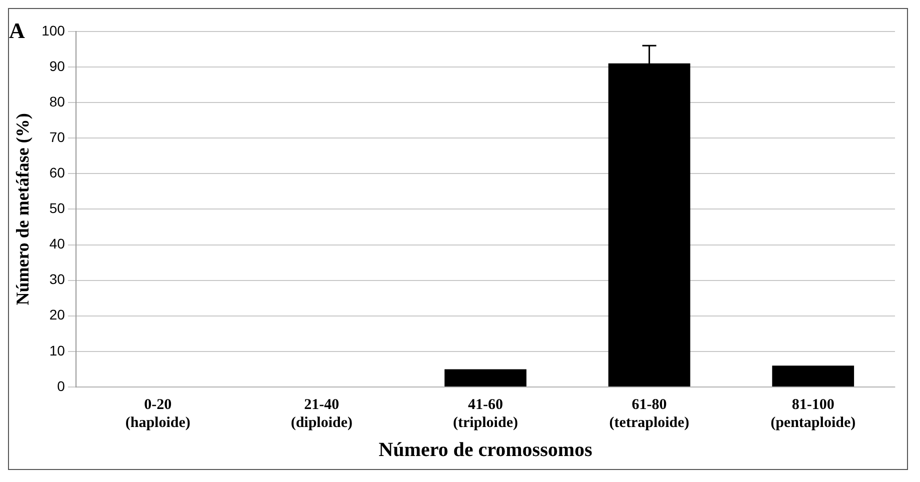  I want to click on y-tick-label: 80, so click(57, 101).